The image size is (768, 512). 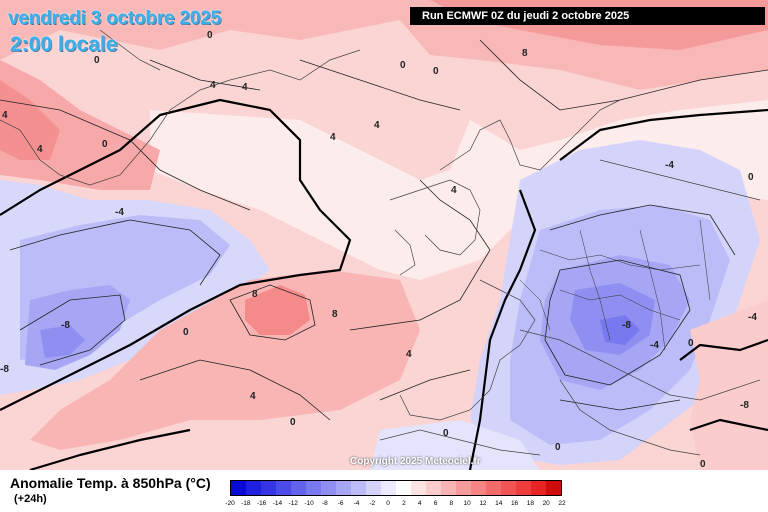 What do you see at coordinates (587, 16) in the screenshot?
I see `run-banner: Run ECMWF 0Z du jeudi 2 octobre 2025` at bounding box center [587, 16].